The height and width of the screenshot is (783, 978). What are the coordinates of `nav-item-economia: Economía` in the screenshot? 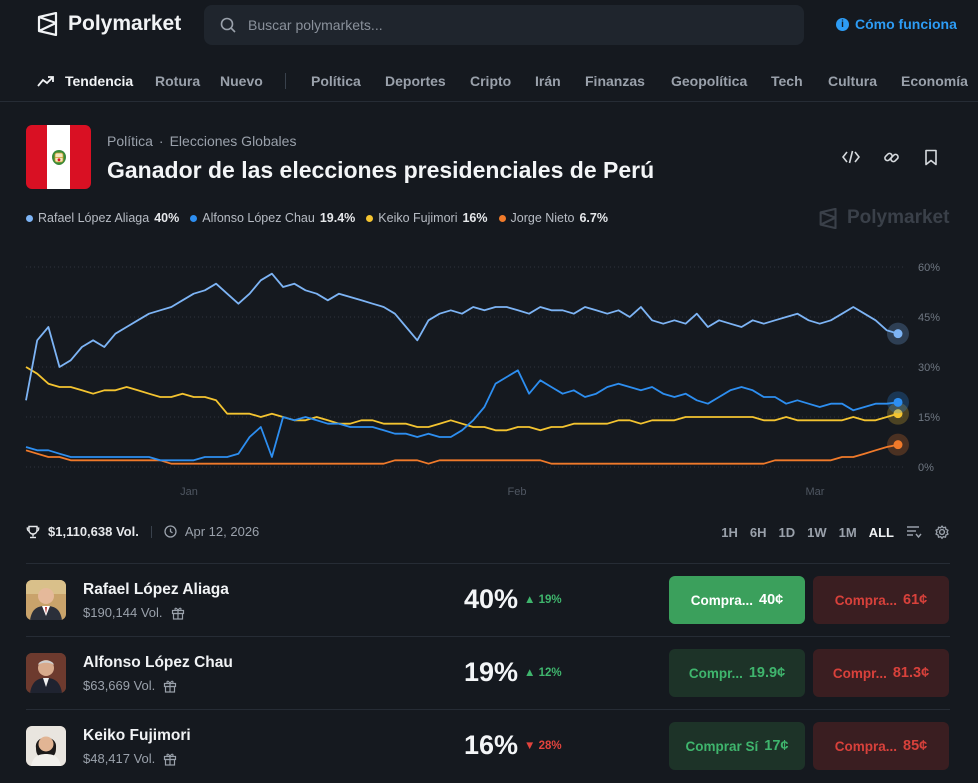 It's located at (934, 81).